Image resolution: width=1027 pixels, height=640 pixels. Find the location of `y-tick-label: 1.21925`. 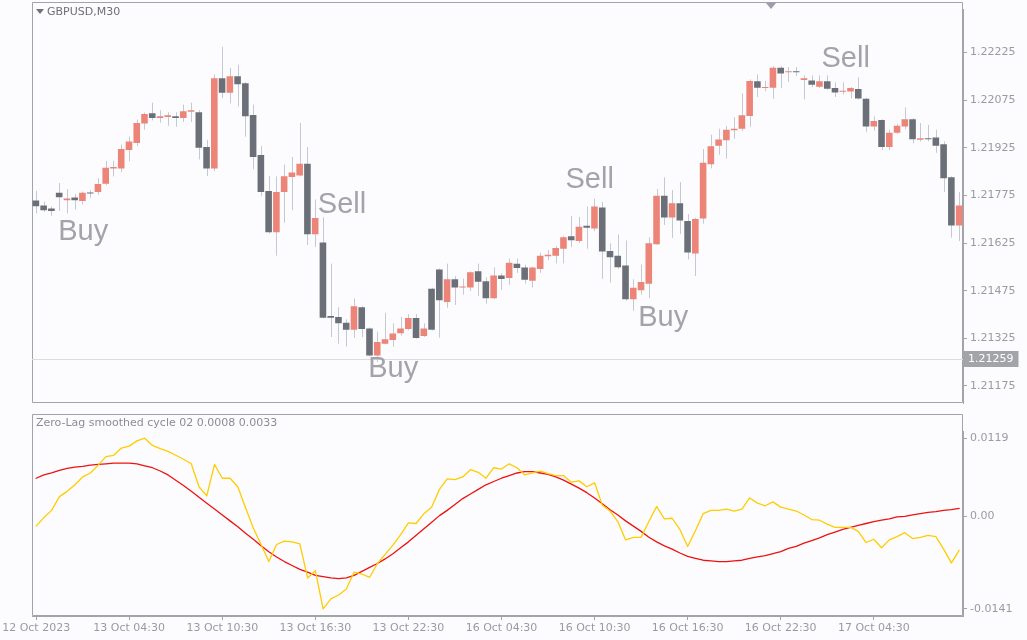

y-tick-label: 1.21925 is located at coordinates (993, 147).